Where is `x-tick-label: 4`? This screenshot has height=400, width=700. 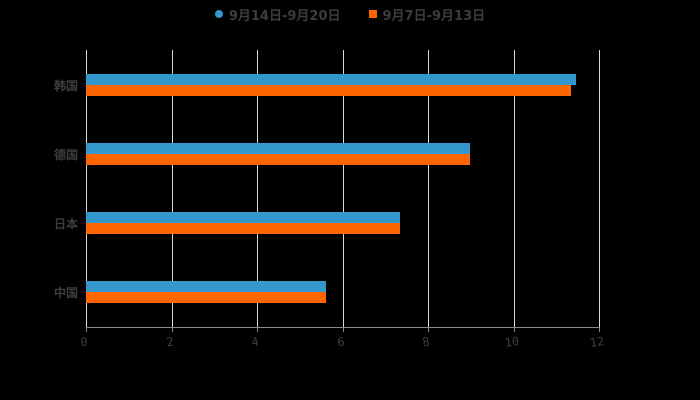
x-tick-label: 4 is located at coordinates (255, 342).